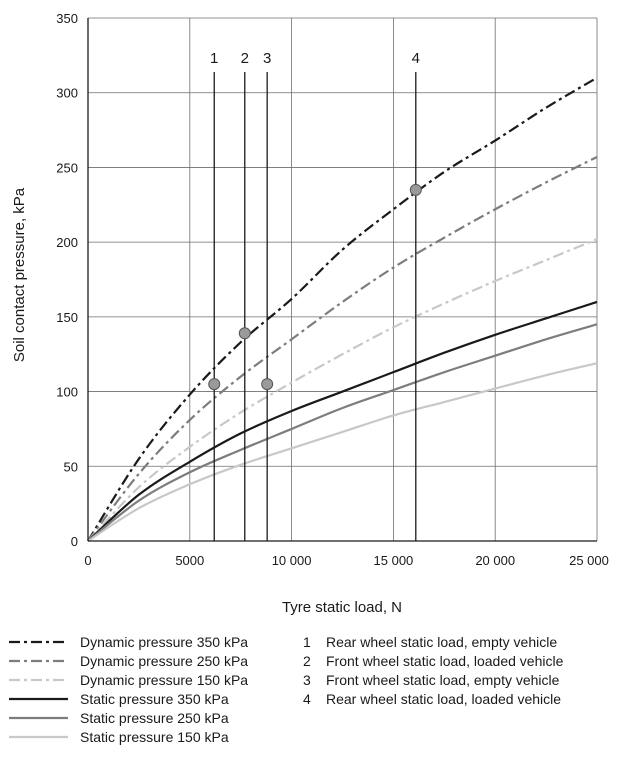 The width and height of the screenshot is (619, 761). Describe the element at coordinates (292, 560) in the screenshot. I see `x-tick-label: 10 000` at that location.